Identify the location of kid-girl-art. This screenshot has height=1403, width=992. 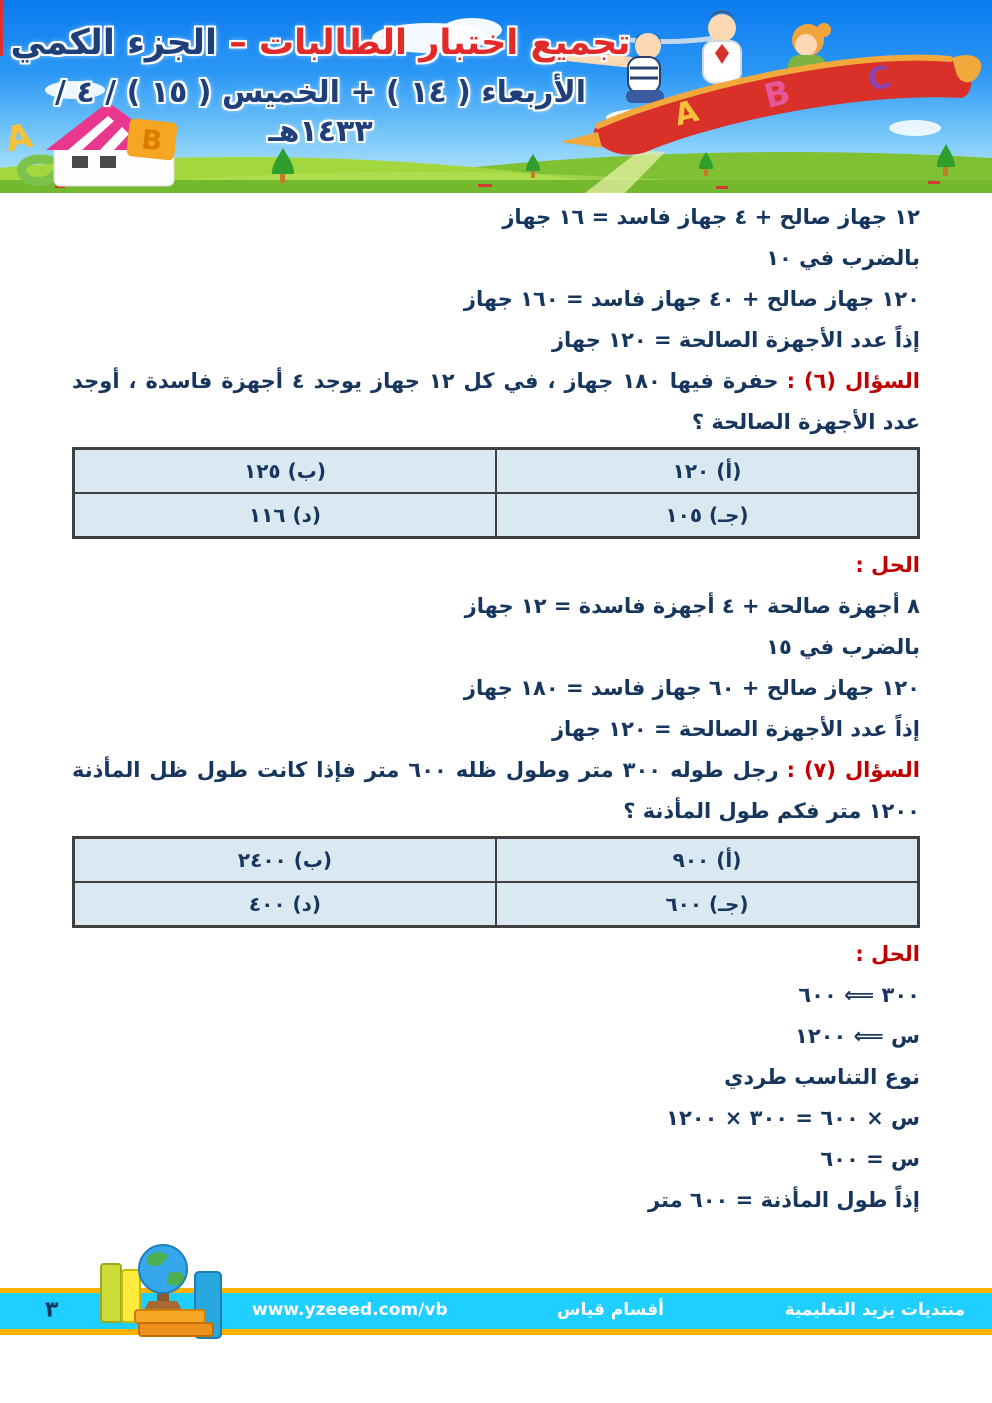
(809, 55).